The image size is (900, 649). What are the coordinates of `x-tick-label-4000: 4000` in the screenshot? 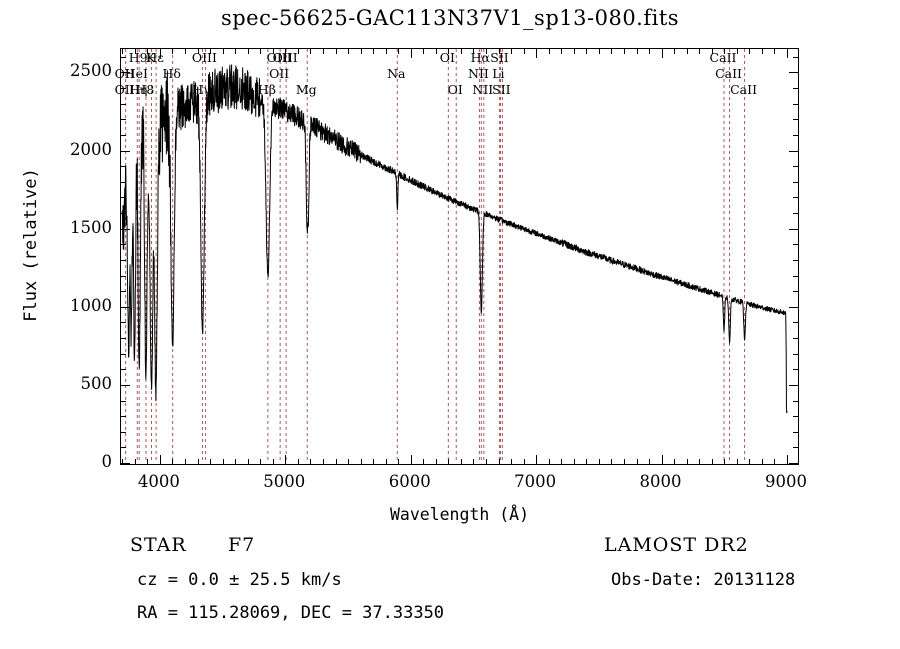 It's located at (158, 481).